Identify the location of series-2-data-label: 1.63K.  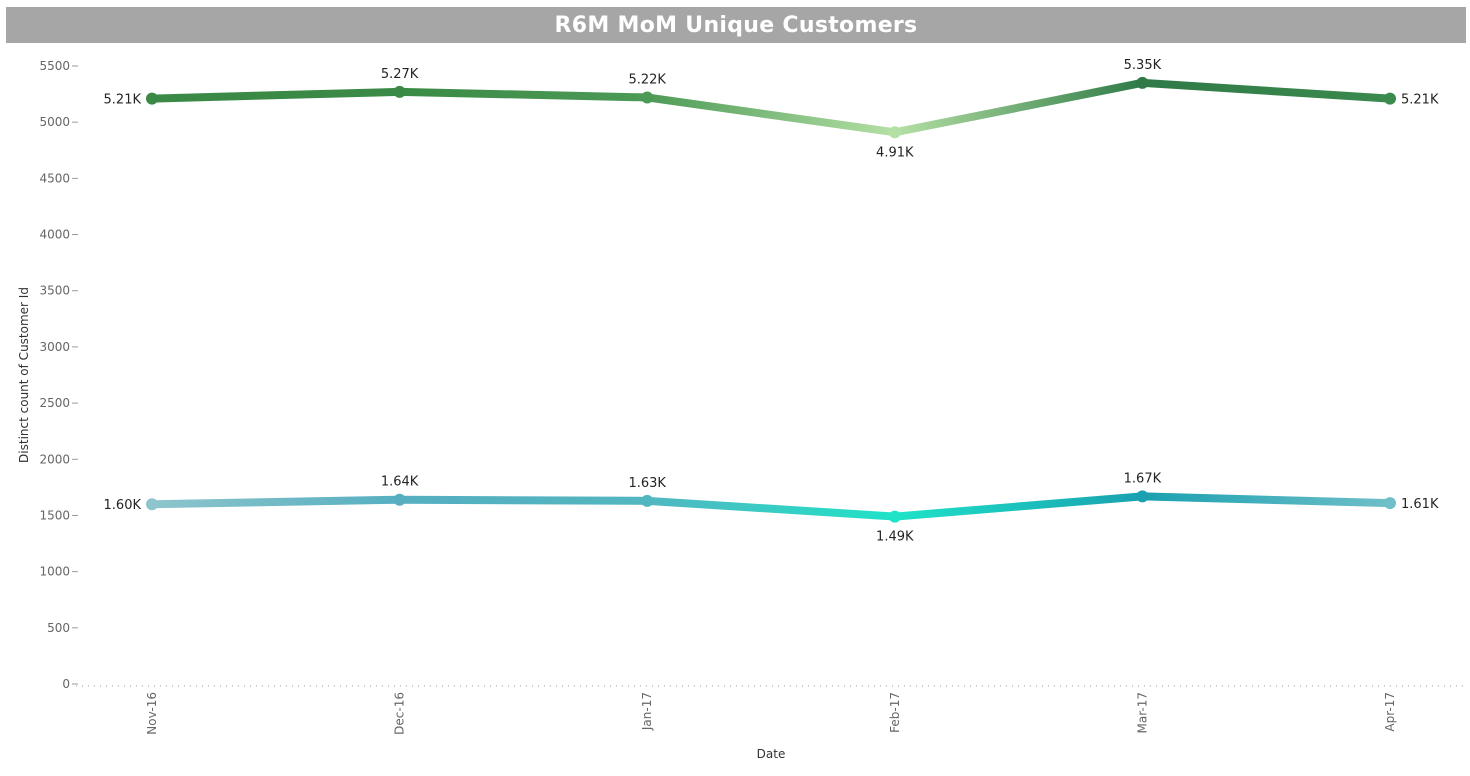
(647, 483).